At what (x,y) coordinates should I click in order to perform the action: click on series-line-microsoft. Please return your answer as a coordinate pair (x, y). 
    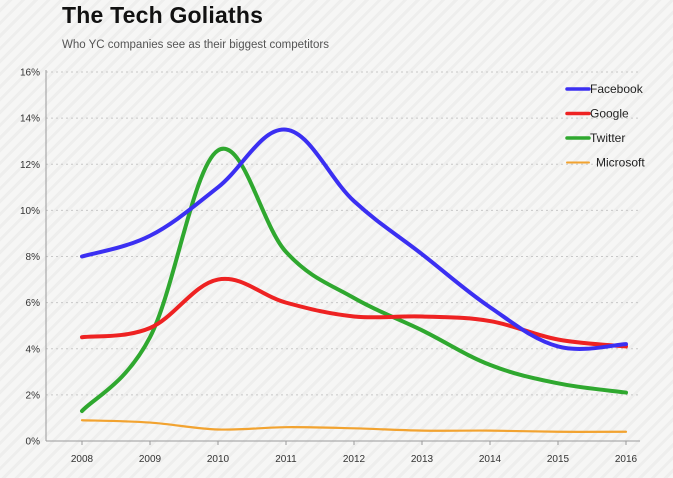
    Looking at the image, I should click on (354, 426).